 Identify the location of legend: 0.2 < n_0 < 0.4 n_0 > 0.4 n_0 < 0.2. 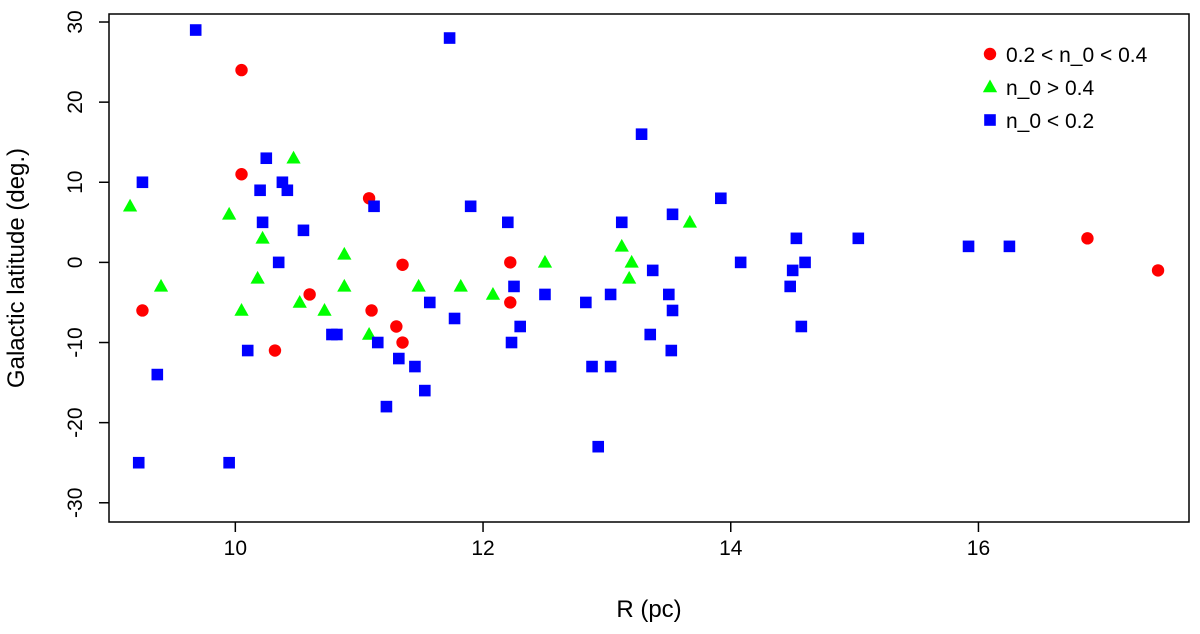
(1065, 88).